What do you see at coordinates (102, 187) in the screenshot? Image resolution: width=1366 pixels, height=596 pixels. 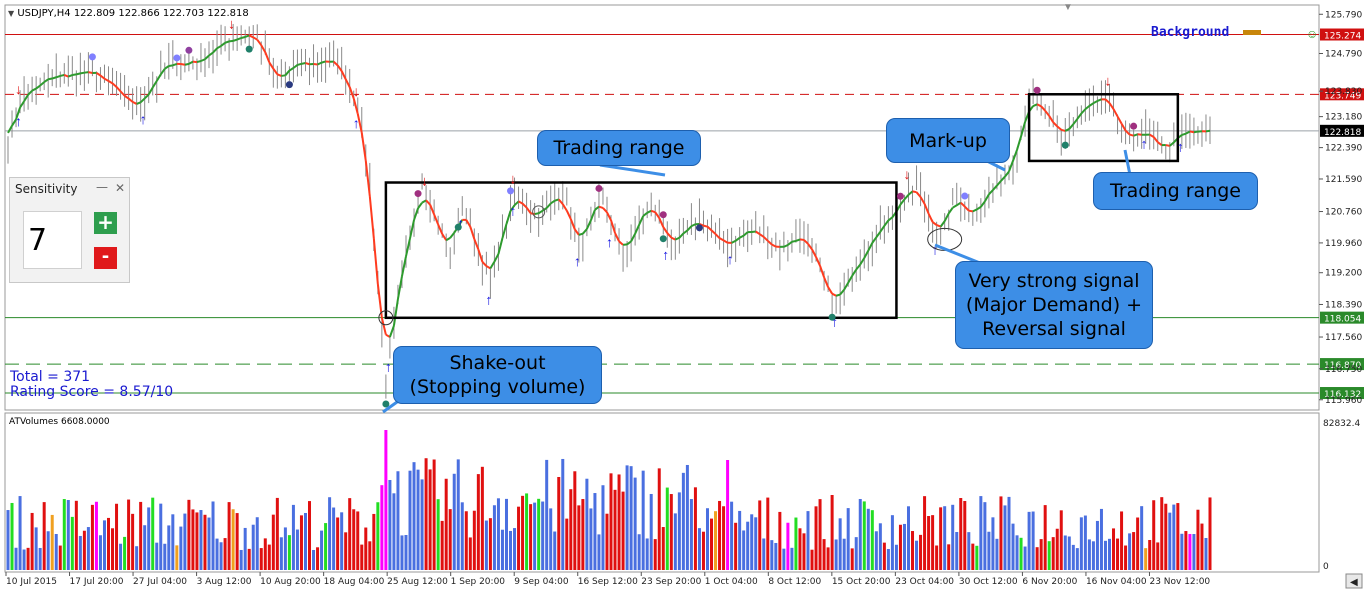 I see `minimize-icon: —` at bounding box center [102, 187].